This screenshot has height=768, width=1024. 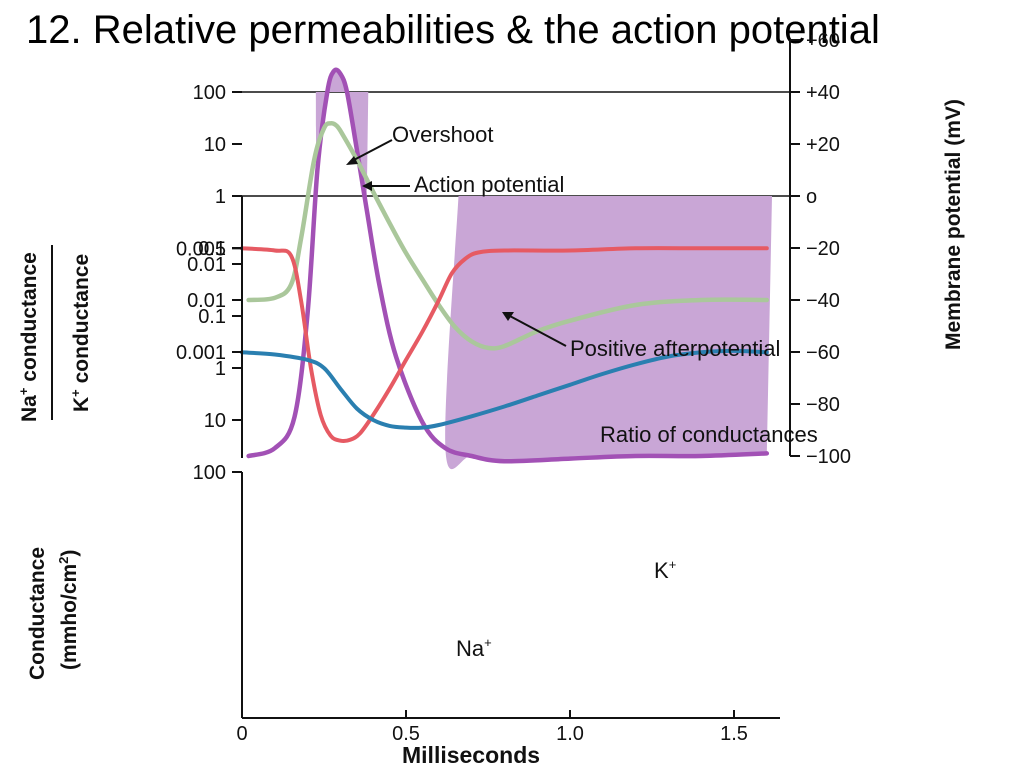 What do you see at coordinates (811, 197) in the screenshot?
I see `mv-tick-label: o` at bounding box center [811, 197].